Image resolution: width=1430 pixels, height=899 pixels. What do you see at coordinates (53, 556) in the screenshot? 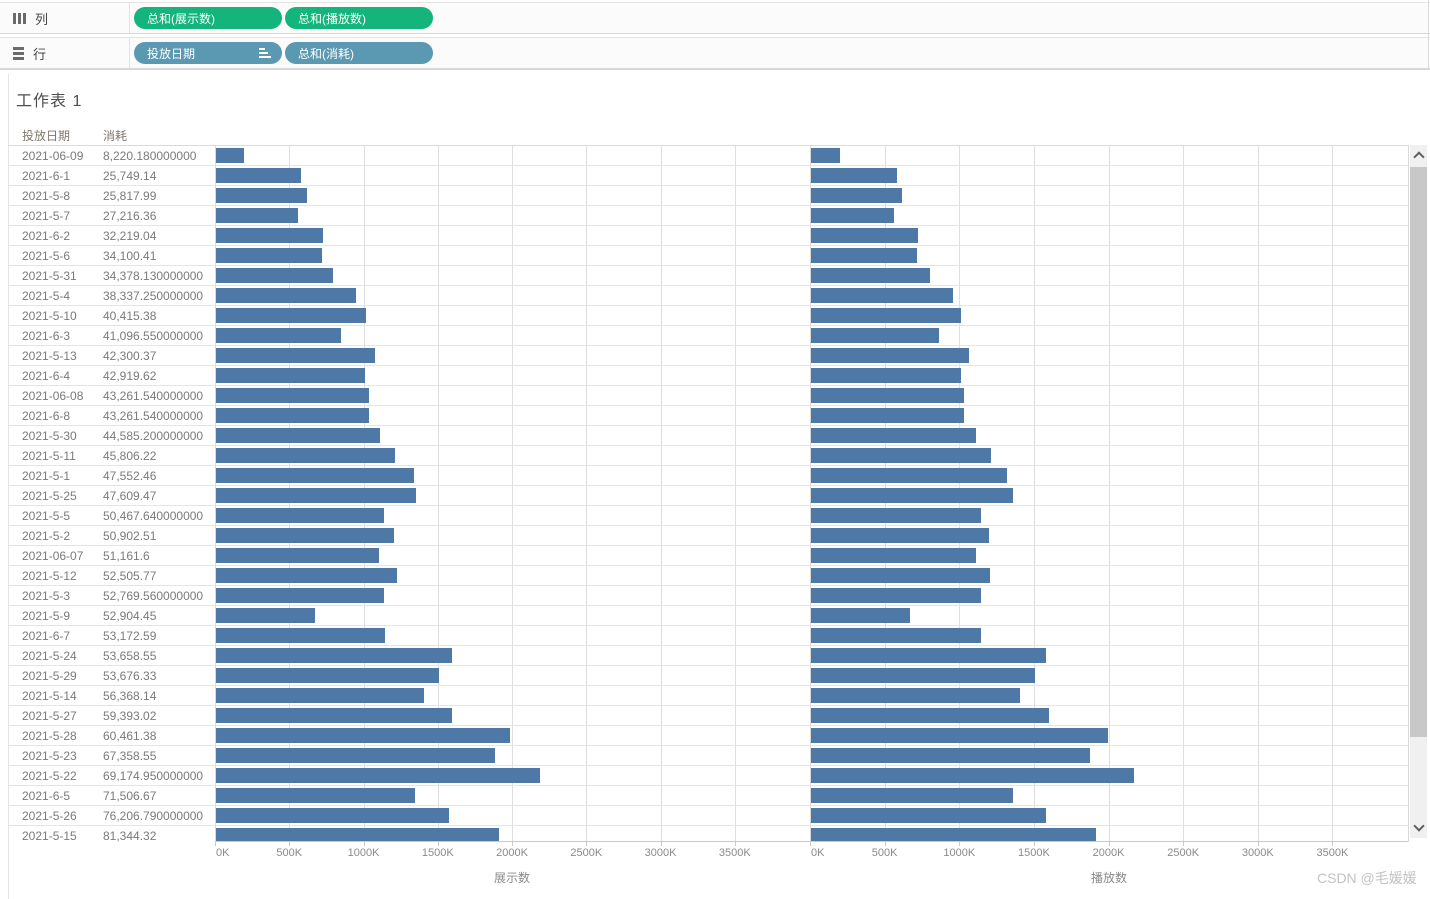
I see `row-date: 2021-06-07` at bounding box center [53, 556].